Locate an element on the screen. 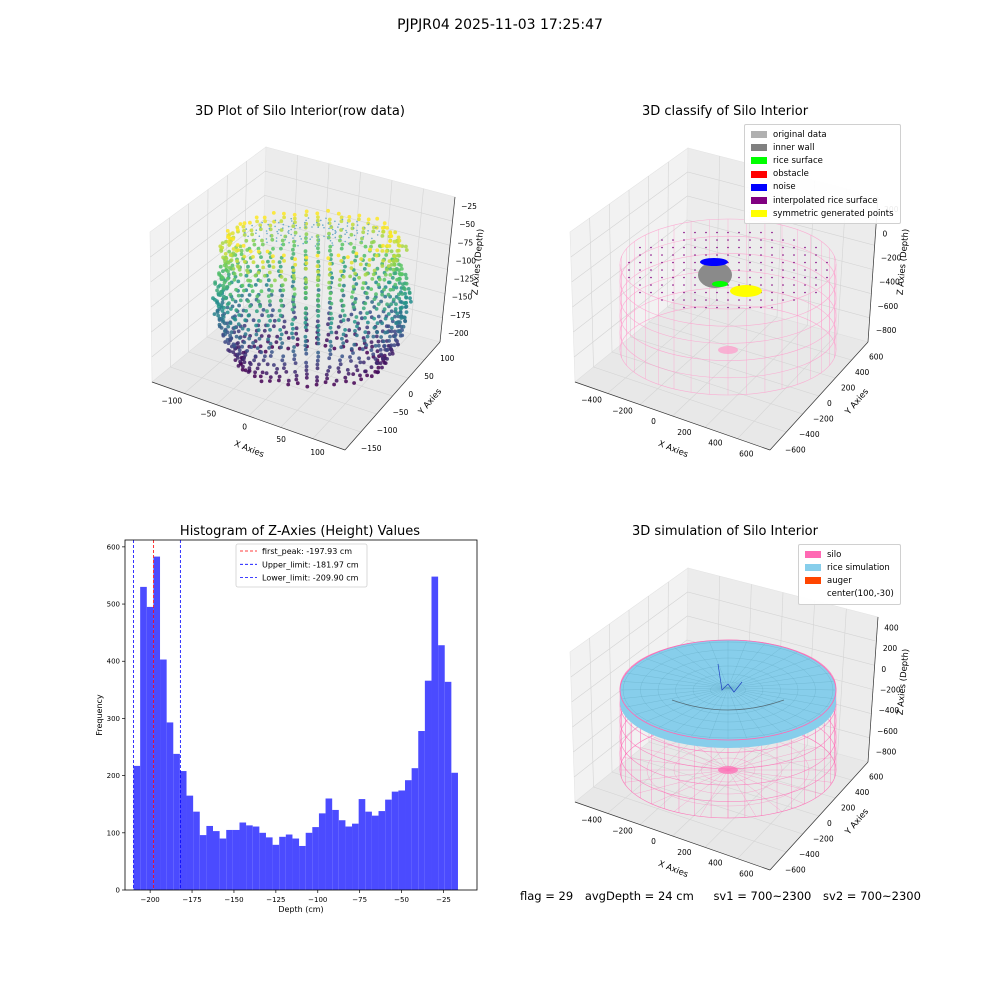 The image size is (1000, 1000). raw-points is located at coordinates (312, 298).